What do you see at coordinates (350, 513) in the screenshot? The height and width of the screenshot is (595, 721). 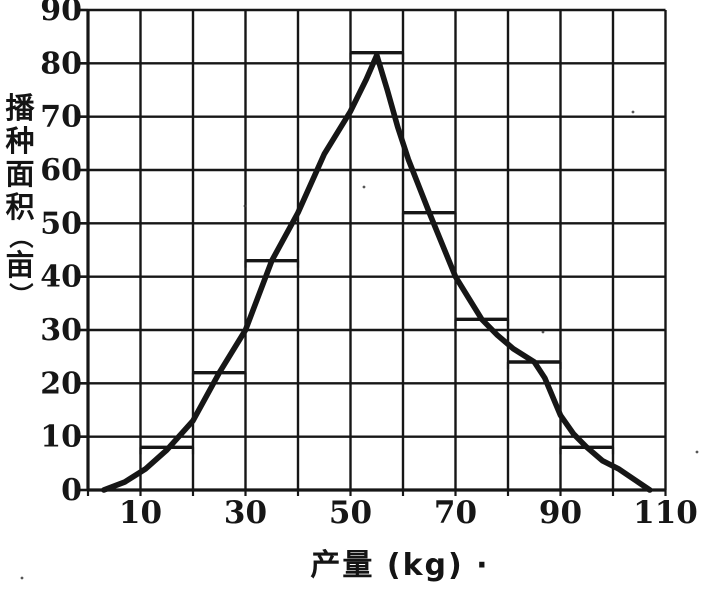 I see `x-tick-label: 50` at bounding box center [350, 513].